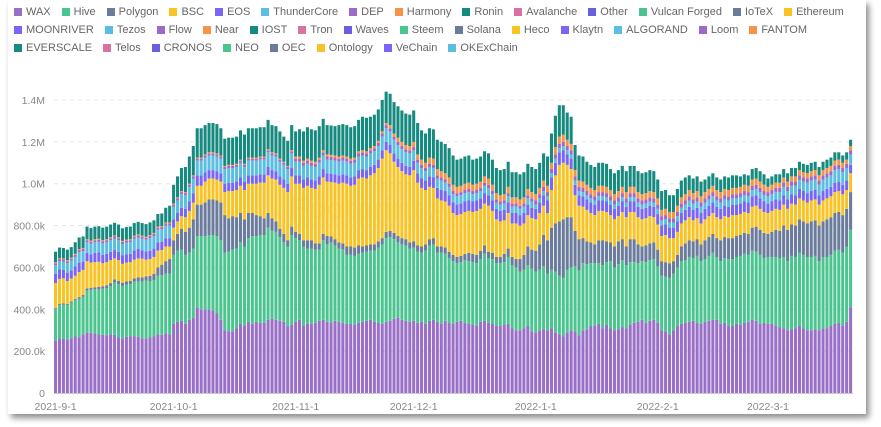 The height and width of the screenshot is (427, 881). Describe the element at coordinates (53, 48) in the screenshot. I see `legend-item-everscale: EVERSCALE` at that location.